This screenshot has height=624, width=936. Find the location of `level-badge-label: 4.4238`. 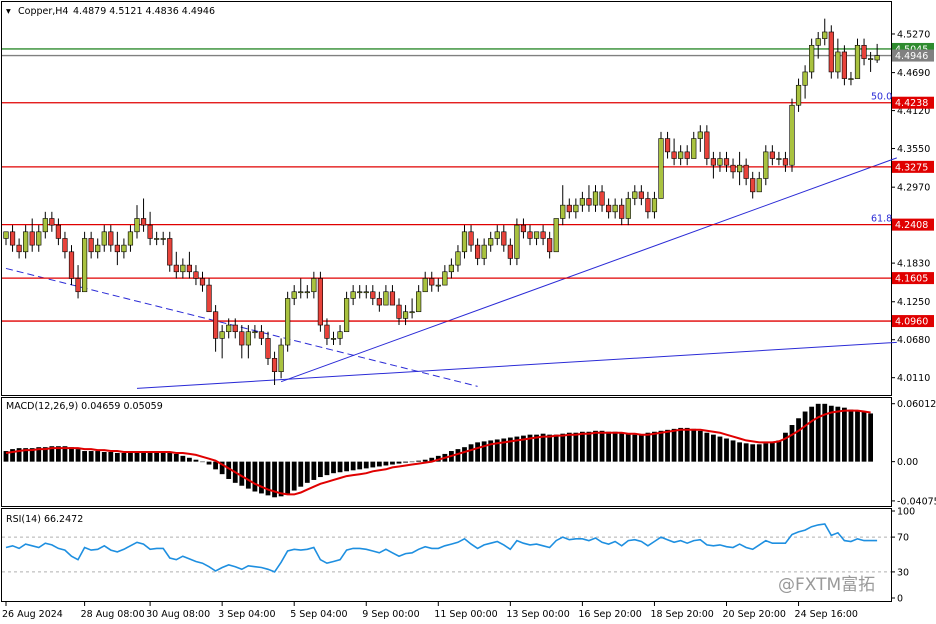

level-badge-label: 4.4238 is located at coordinates (911, 103).